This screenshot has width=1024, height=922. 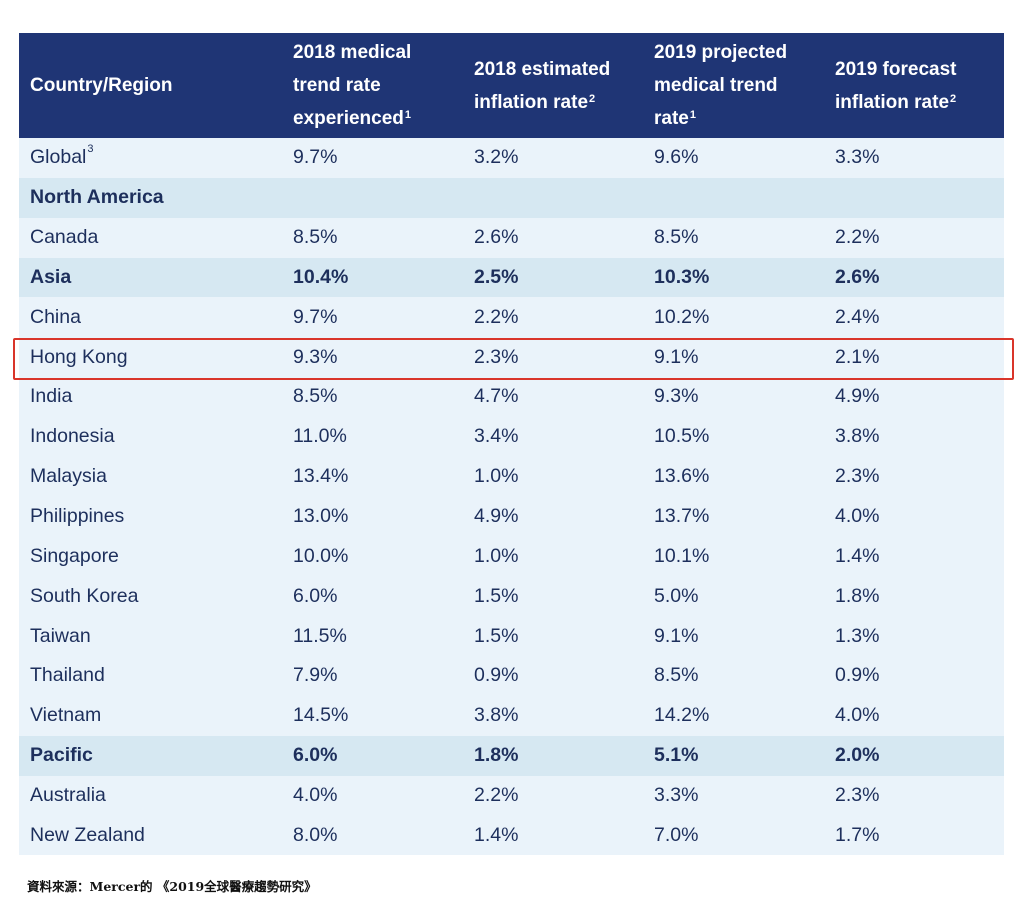 What do you see at coordinates (511, 197) in the screenshot?
I see `table-group-row: North America` at bounding box center [511, 197].